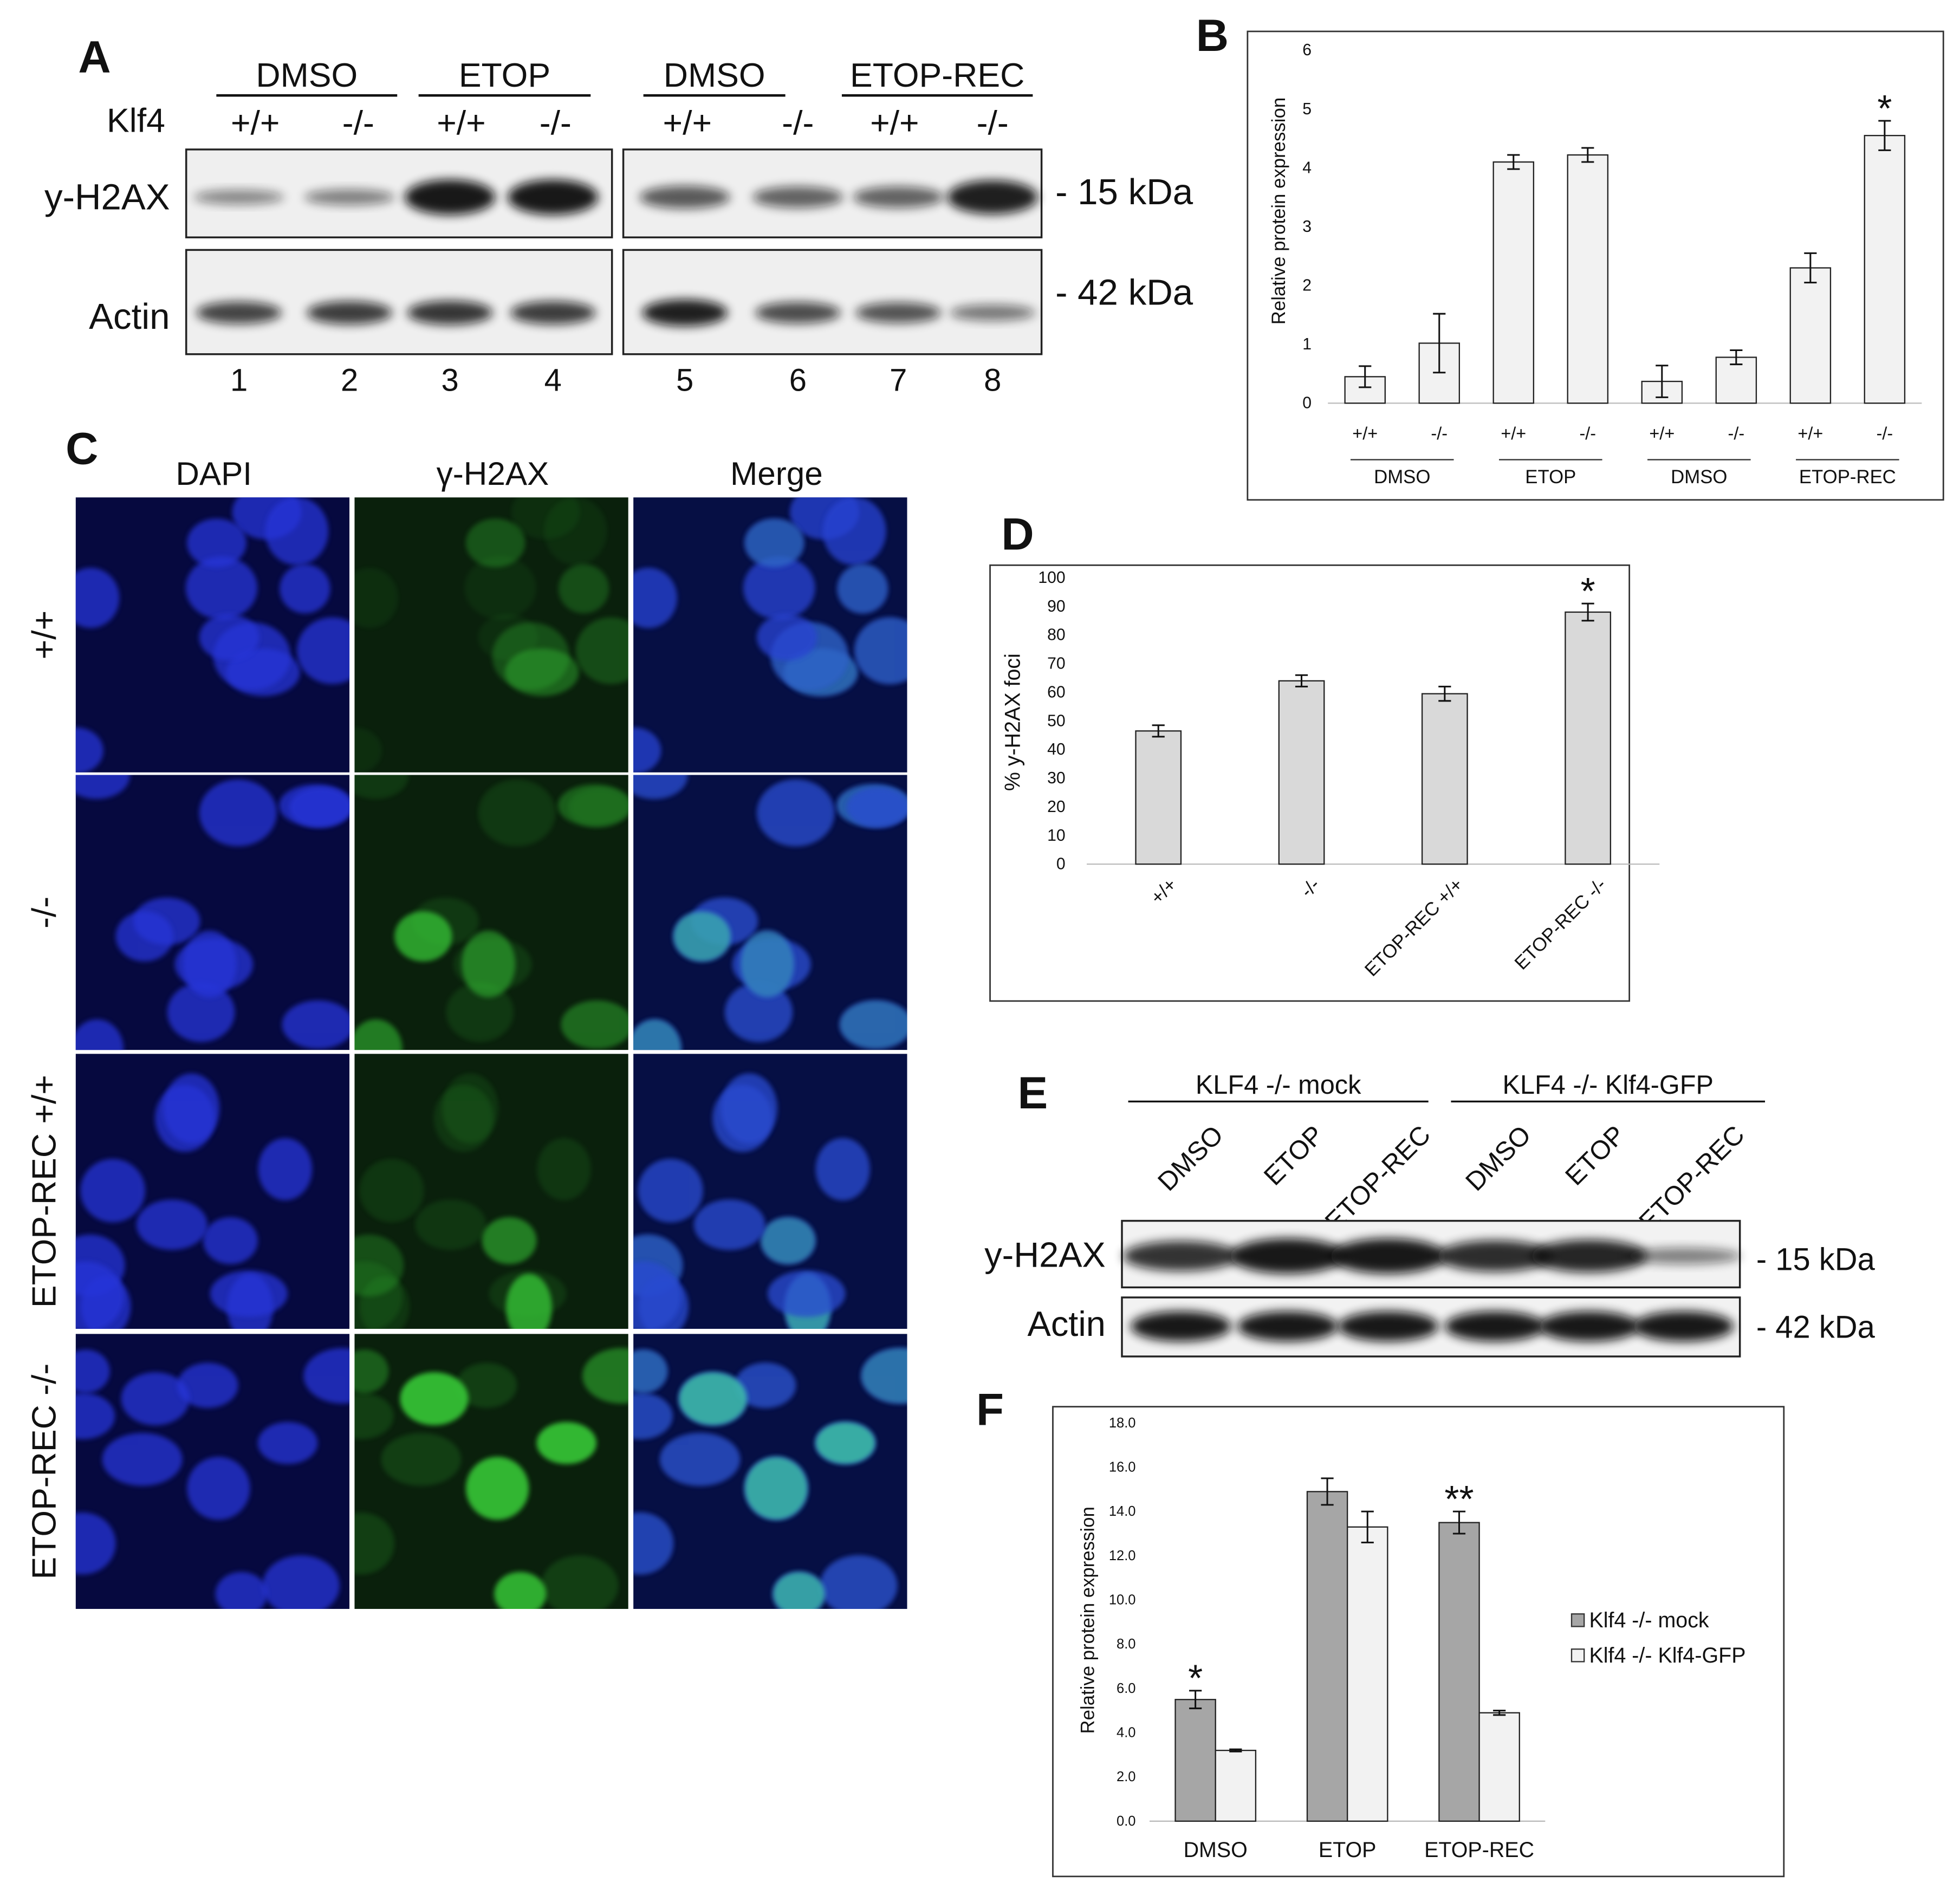  Describe the element at coordinates (1588, 591) in the screenshot. I see `significance-mark: *` at that location.